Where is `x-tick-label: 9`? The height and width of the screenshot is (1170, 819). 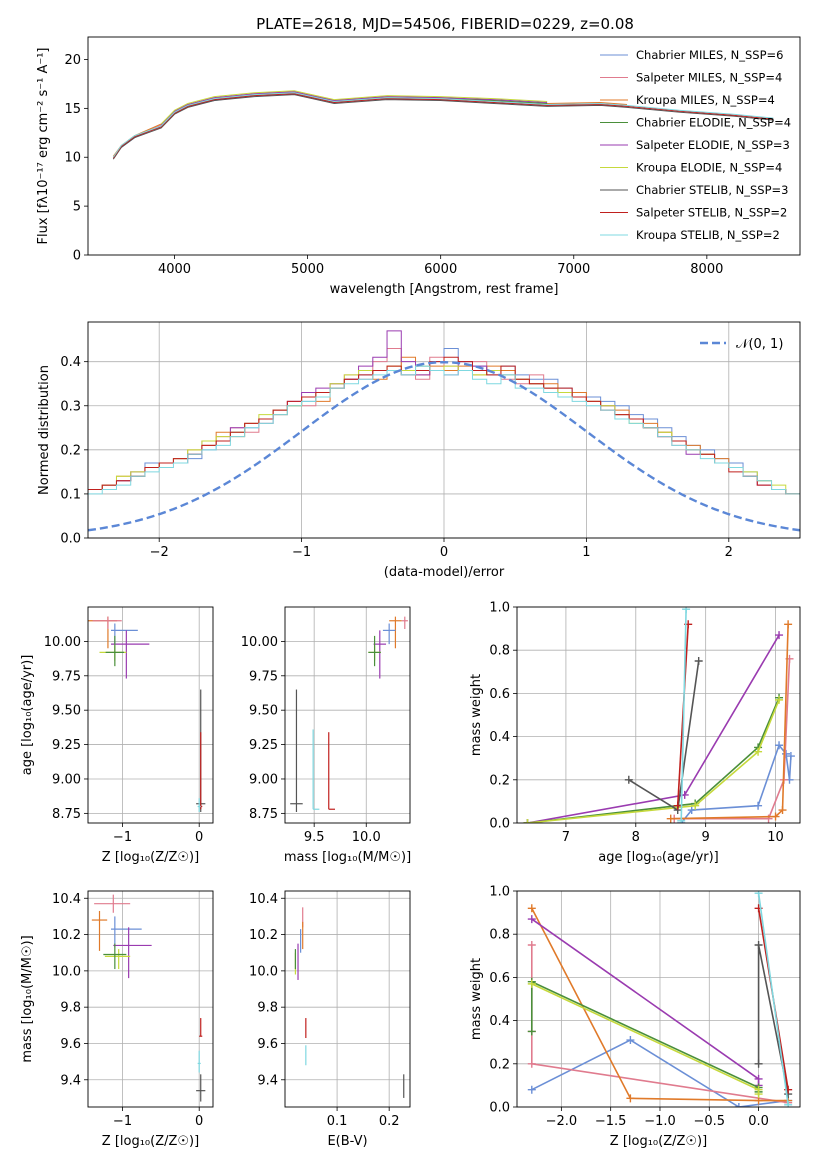
x-tick-label: 9 is located at coordinates (706, 837).